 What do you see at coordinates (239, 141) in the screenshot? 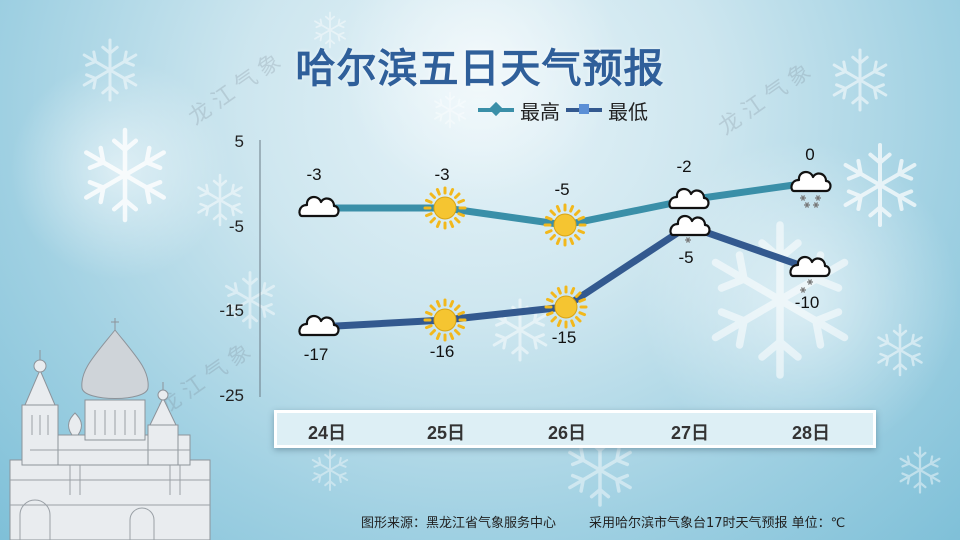
I see `y-tick-label: 5` at bounding box center [239, 141].